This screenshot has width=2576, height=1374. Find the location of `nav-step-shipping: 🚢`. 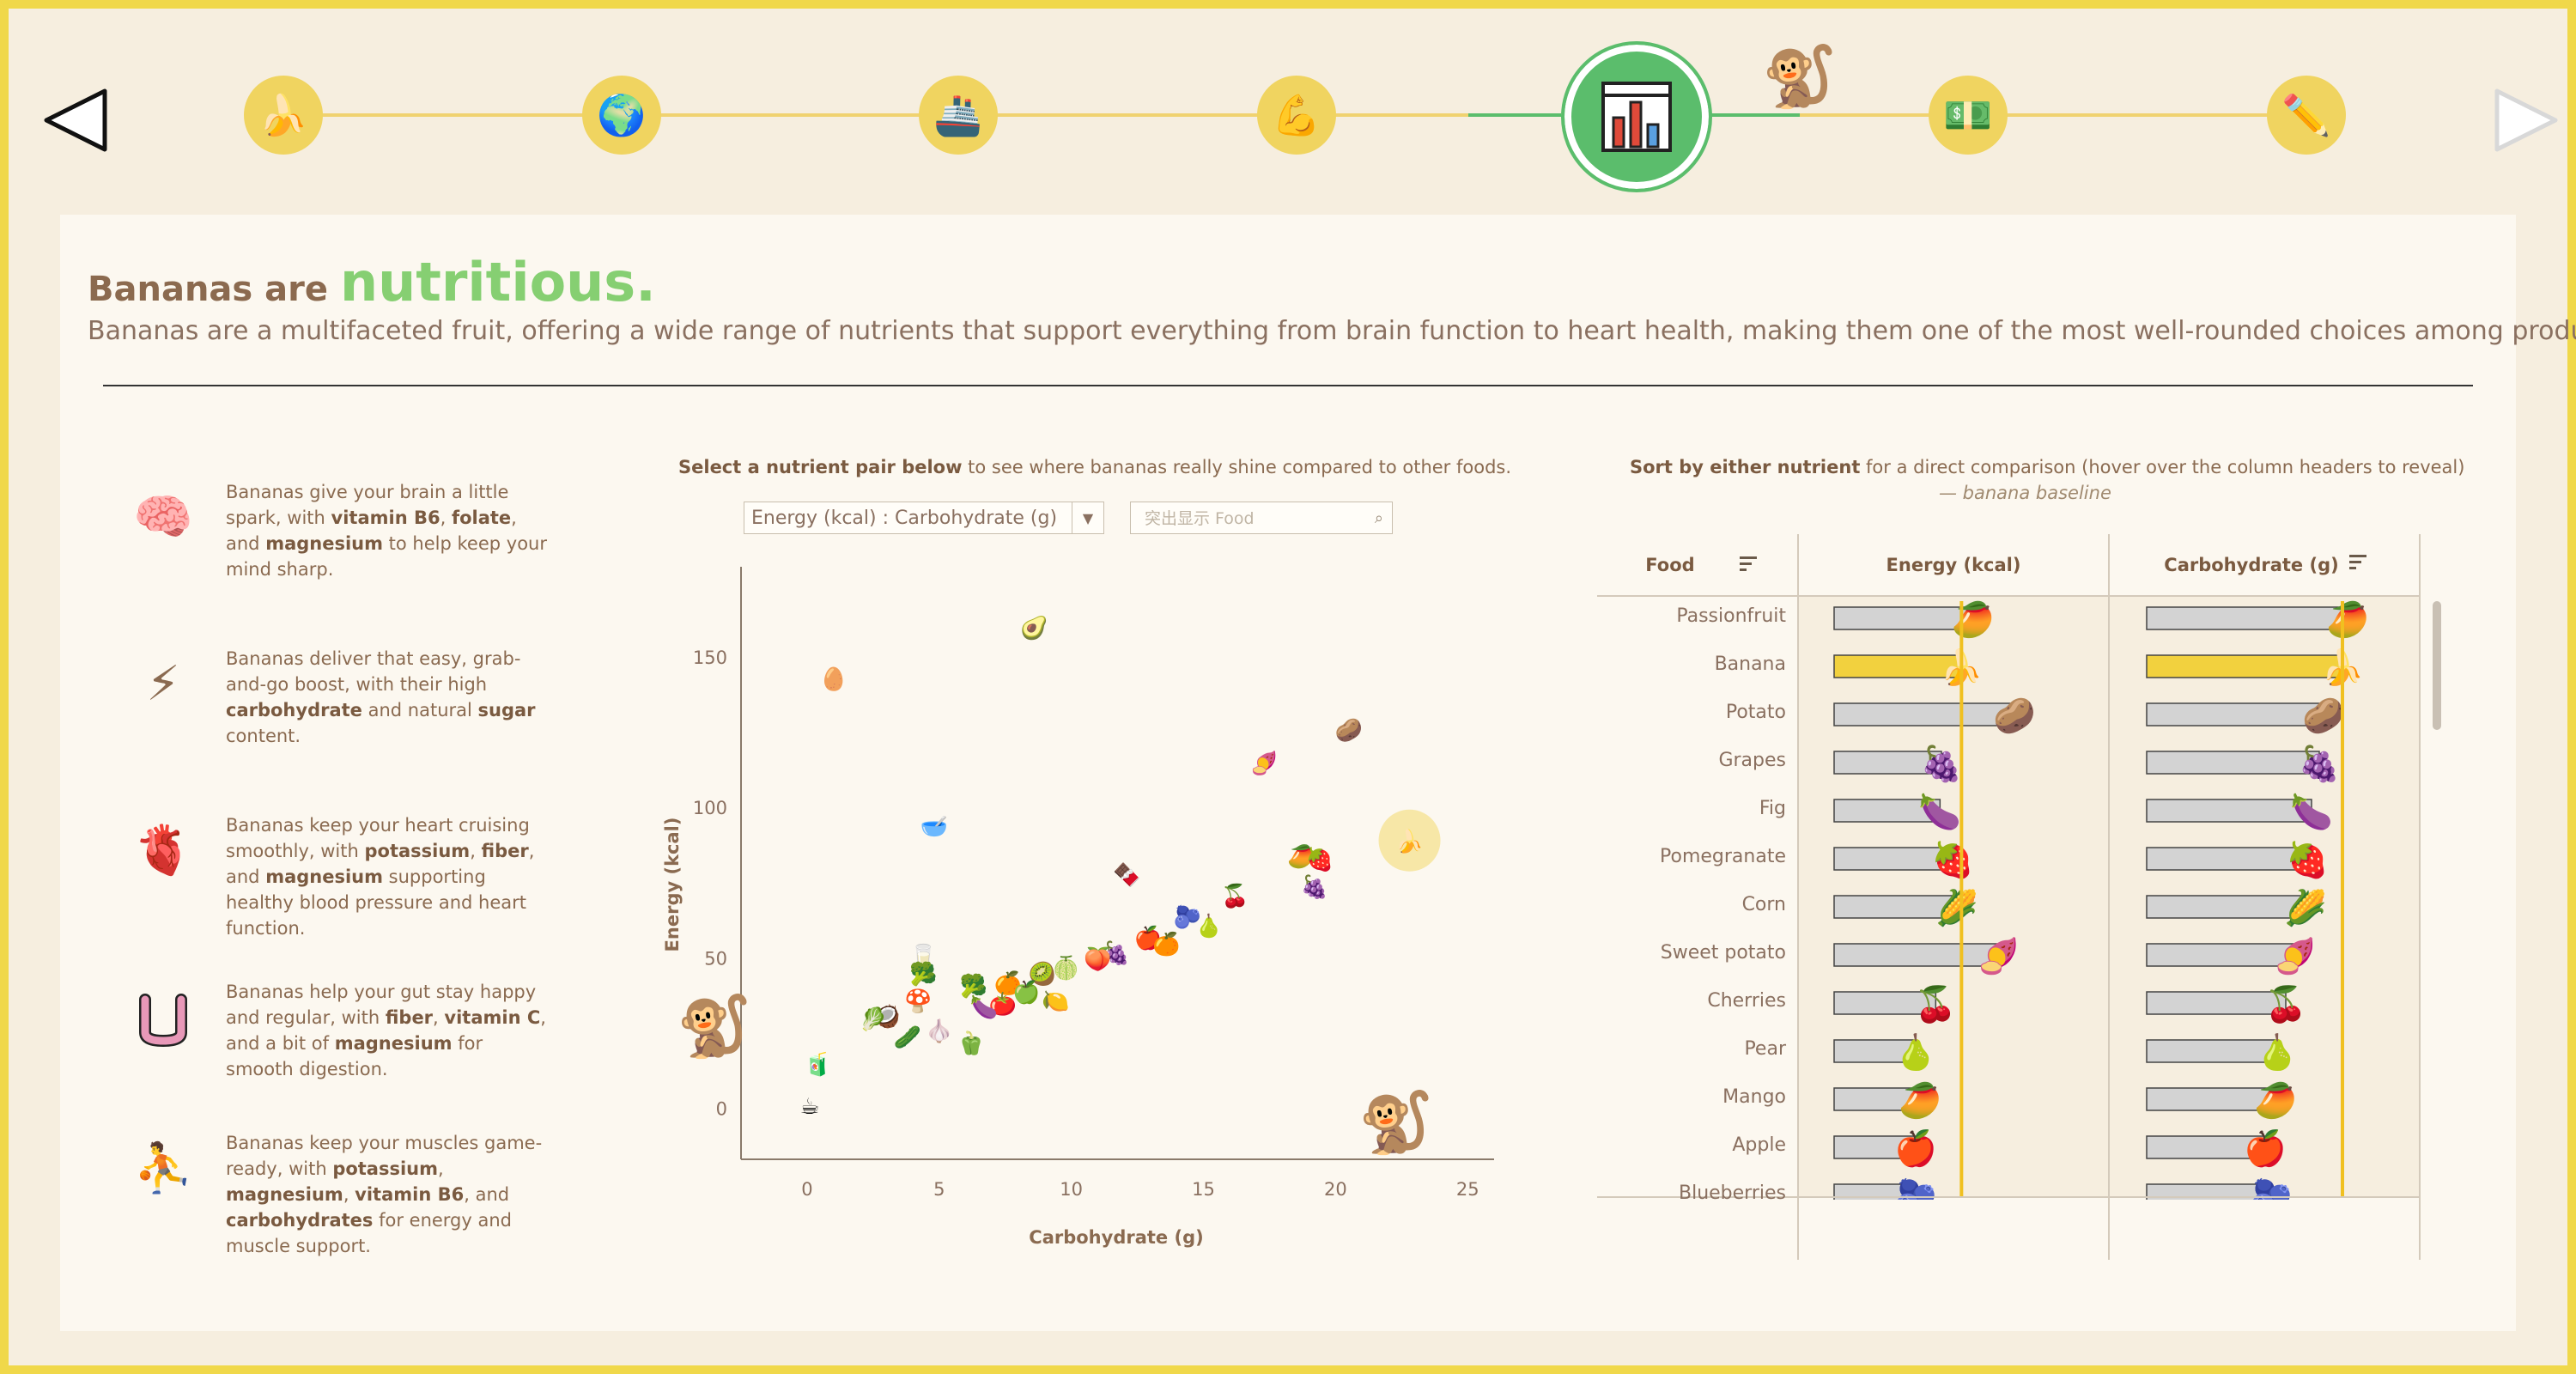

nav-step-shipping: 🚢 is located at coordinates (958, 115).